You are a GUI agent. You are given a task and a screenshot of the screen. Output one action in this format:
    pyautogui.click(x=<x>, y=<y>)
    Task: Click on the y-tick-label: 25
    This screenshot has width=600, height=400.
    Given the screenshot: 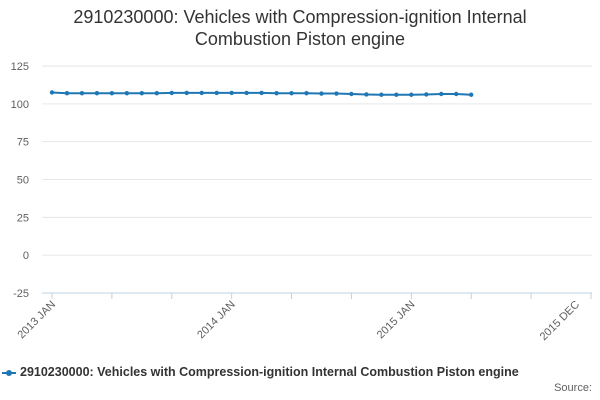 What is the action you would take?
    pyautogui.click(x=23, y=218)
    